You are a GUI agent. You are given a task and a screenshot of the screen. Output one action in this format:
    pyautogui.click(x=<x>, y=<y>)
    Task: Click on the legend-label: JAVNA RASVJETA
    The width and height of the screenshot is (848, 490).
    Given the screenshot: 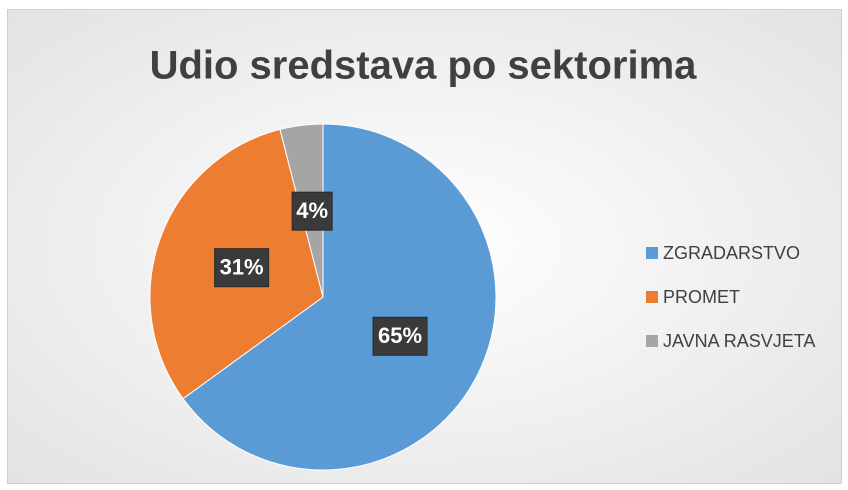 What is the action you would take?
    pyautogui.click(x=739, y=341)
    